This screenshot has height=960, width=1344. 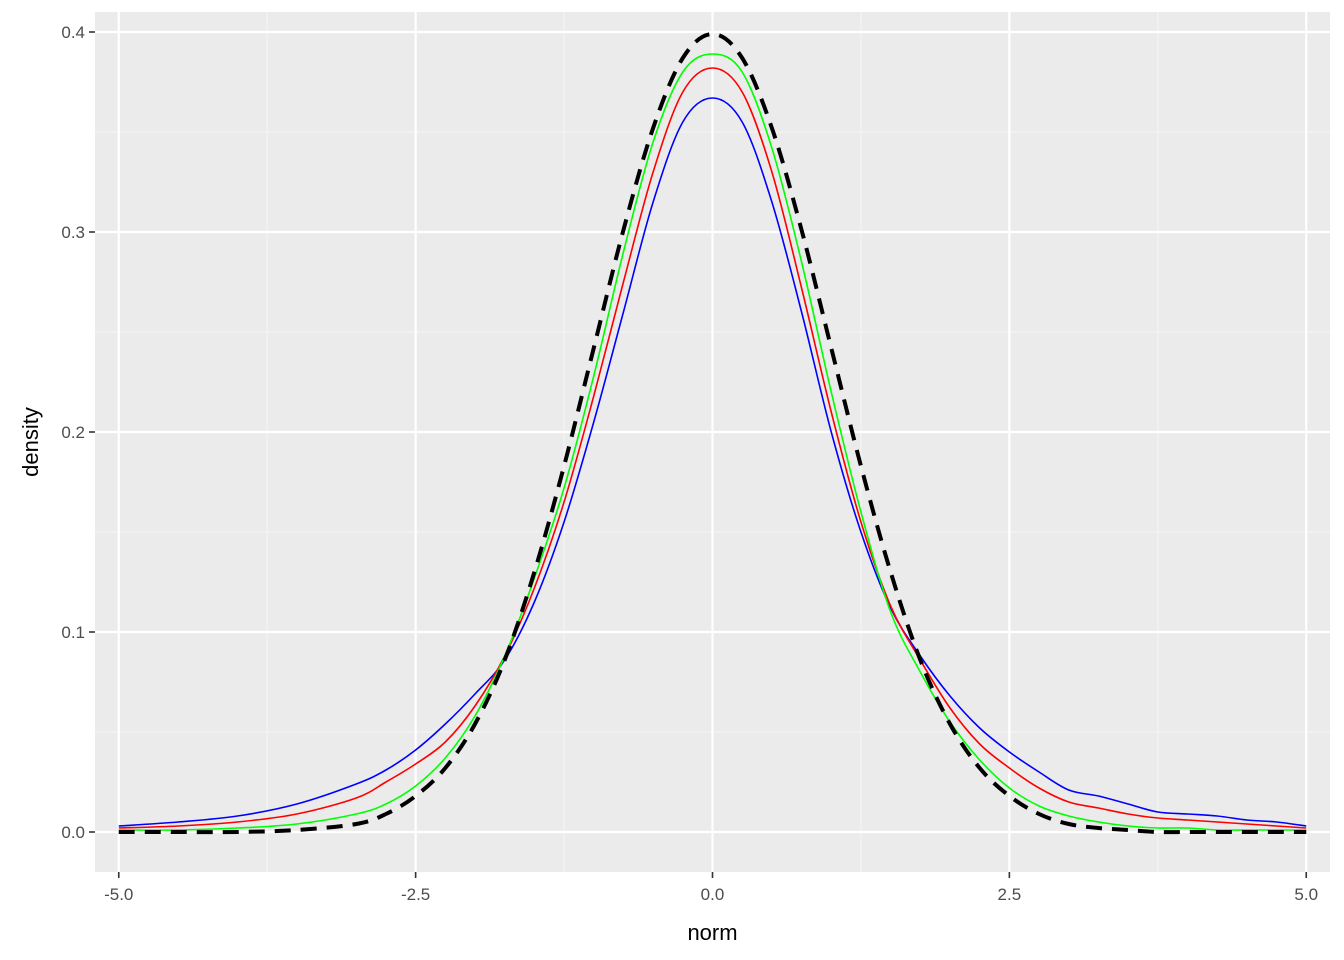 I want to click on x-tick-label: 0.0, so click(x=713, y=894).